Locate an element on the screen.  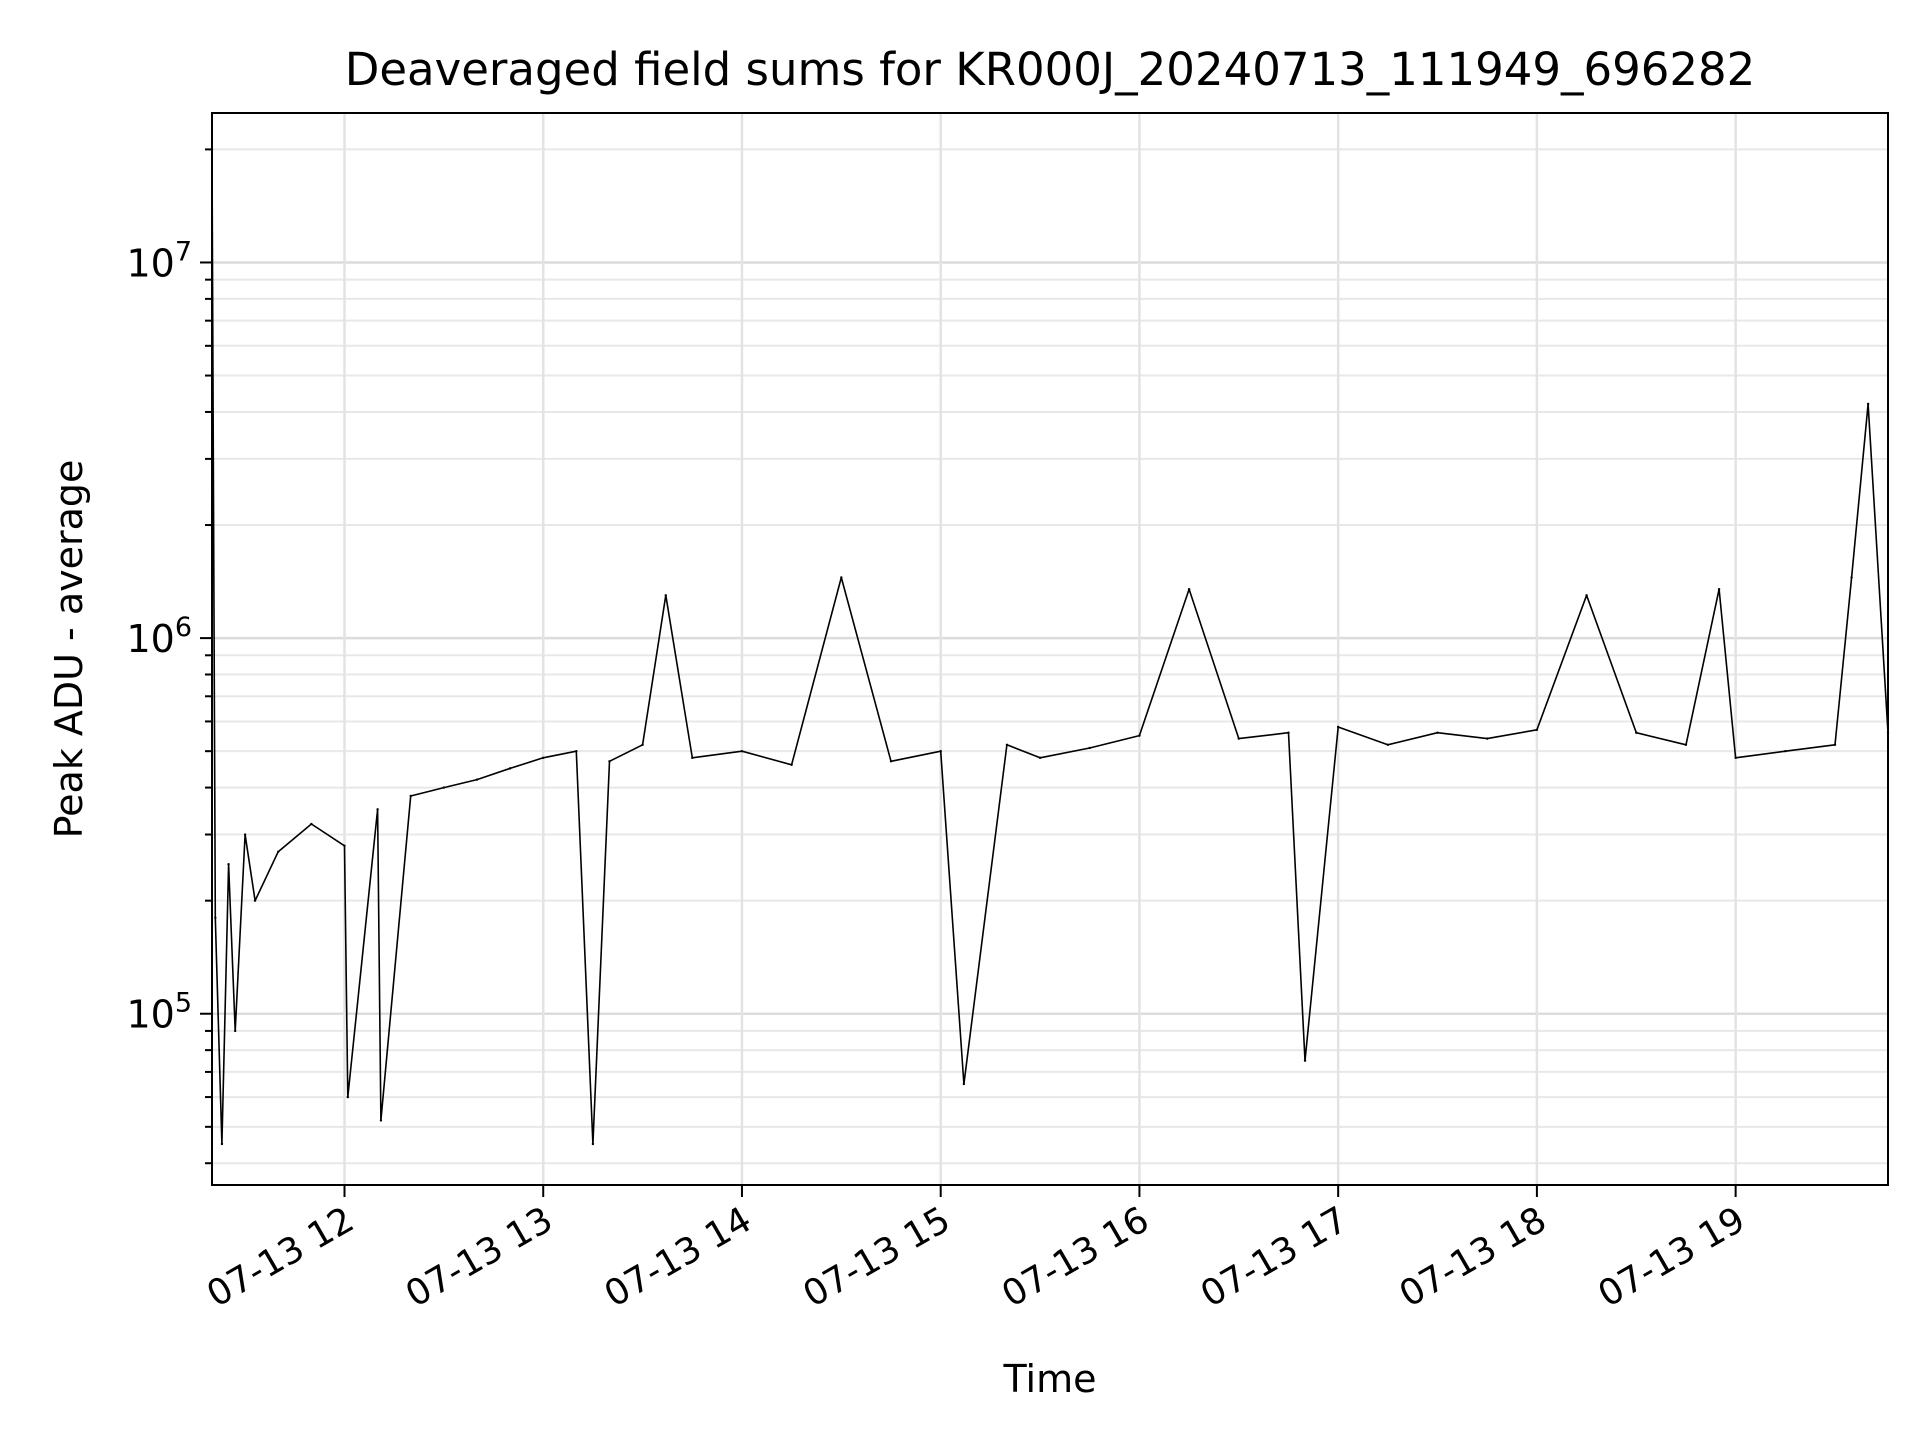
y-tick-label: 107 is located at coordinates (159, 260).